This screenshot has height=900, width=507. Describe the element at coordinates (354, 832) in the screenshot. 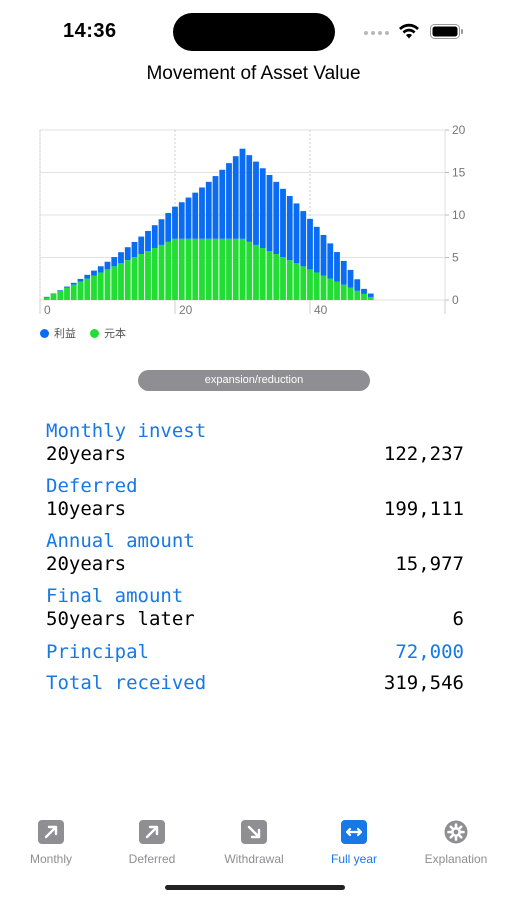

I see `arrow-left-right-square-icon` at that location.